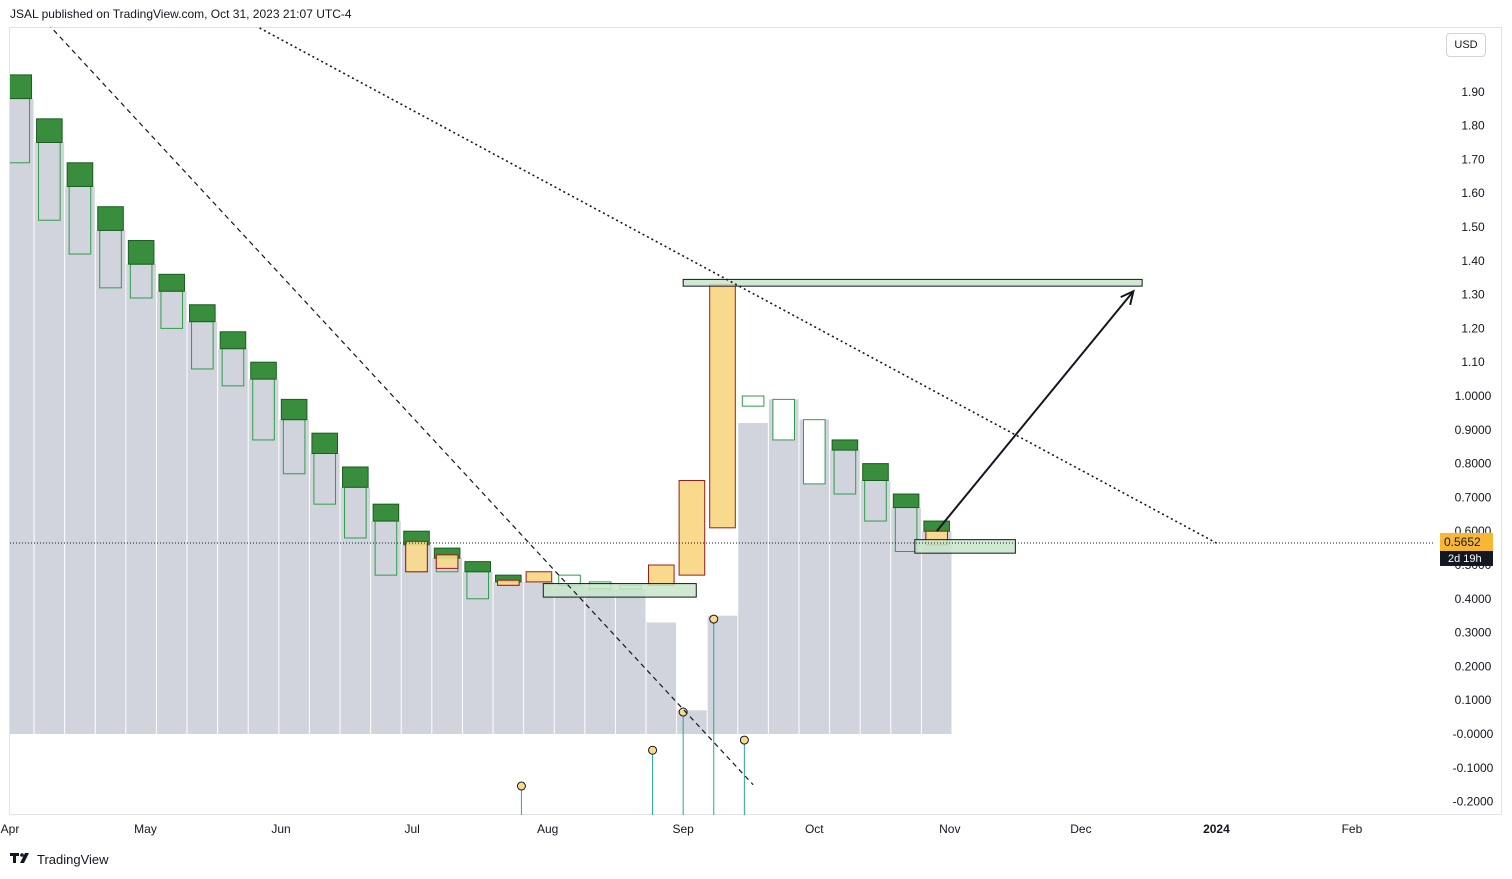  I want to click on y-tick-label: 0.7000, so click(1473, 497).